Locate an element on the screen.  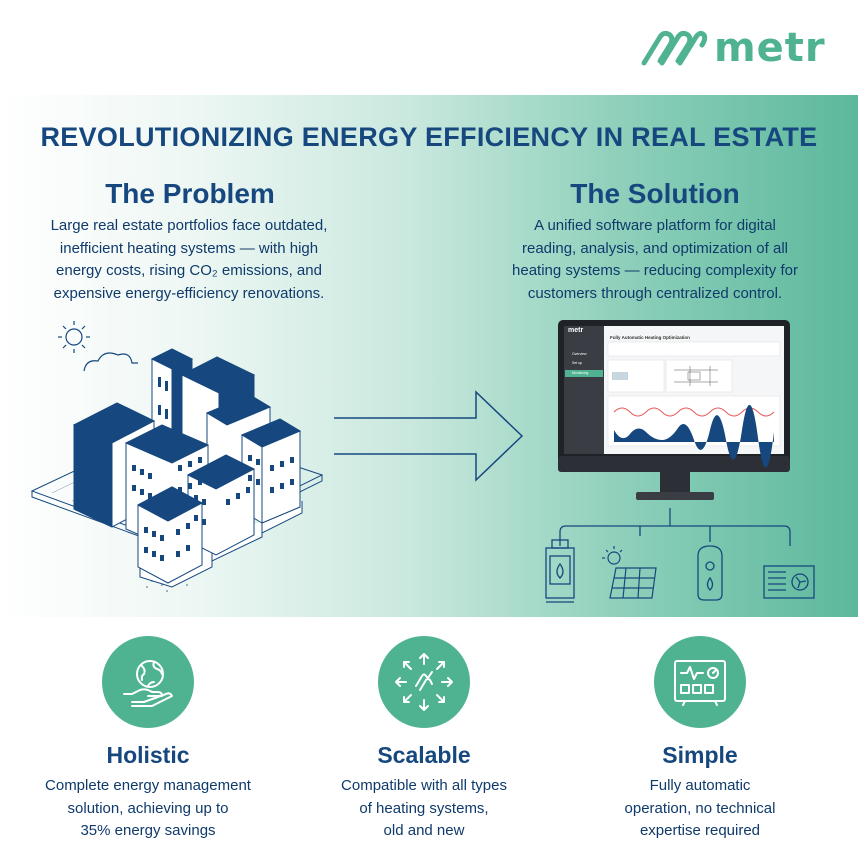
feature-line: operation, no technical is located at coordinates (700, 808).